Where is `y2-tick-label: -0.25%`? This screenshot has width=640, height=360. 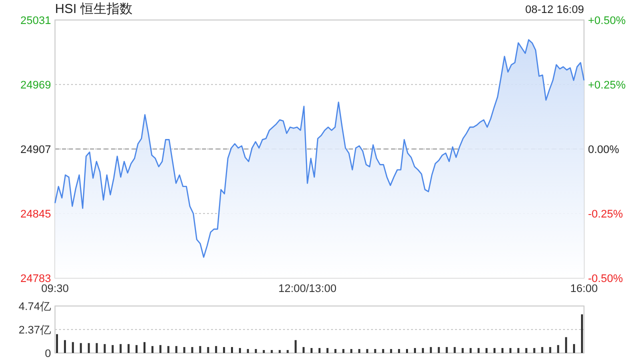
y2-tick-label: -0.25% is located at coordinates (606, 214).